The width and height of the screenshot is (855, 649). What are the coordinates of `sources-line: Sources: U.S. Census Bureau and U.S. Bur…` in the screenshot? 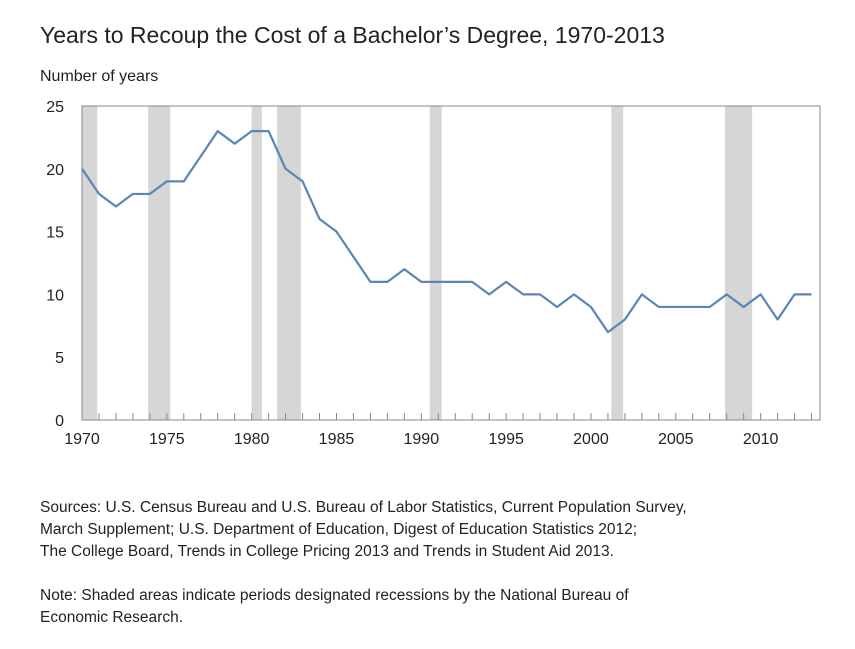 It's located at (363, 507).